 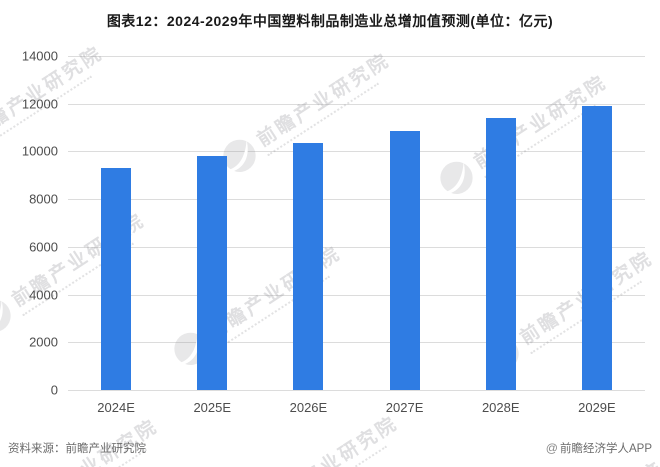 I want to click on bar-2026E, so click(x=308, y=266).